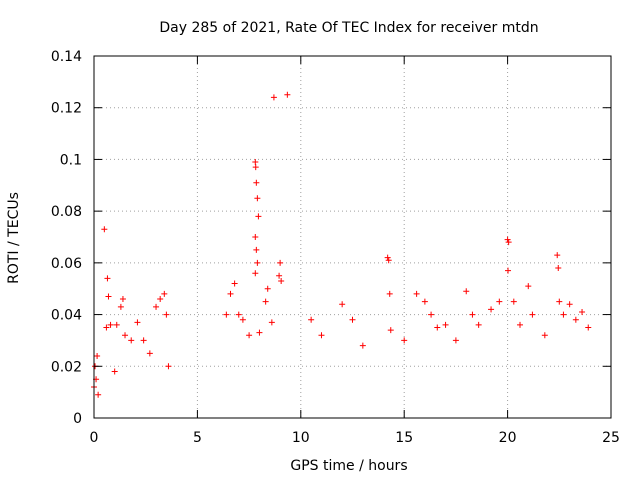 Image resolution: width=640 pixels, height=480 pixels. Describe the element at coordinates (611, 438) in the screenshot. I see `x-tick-label: 25` at that location.